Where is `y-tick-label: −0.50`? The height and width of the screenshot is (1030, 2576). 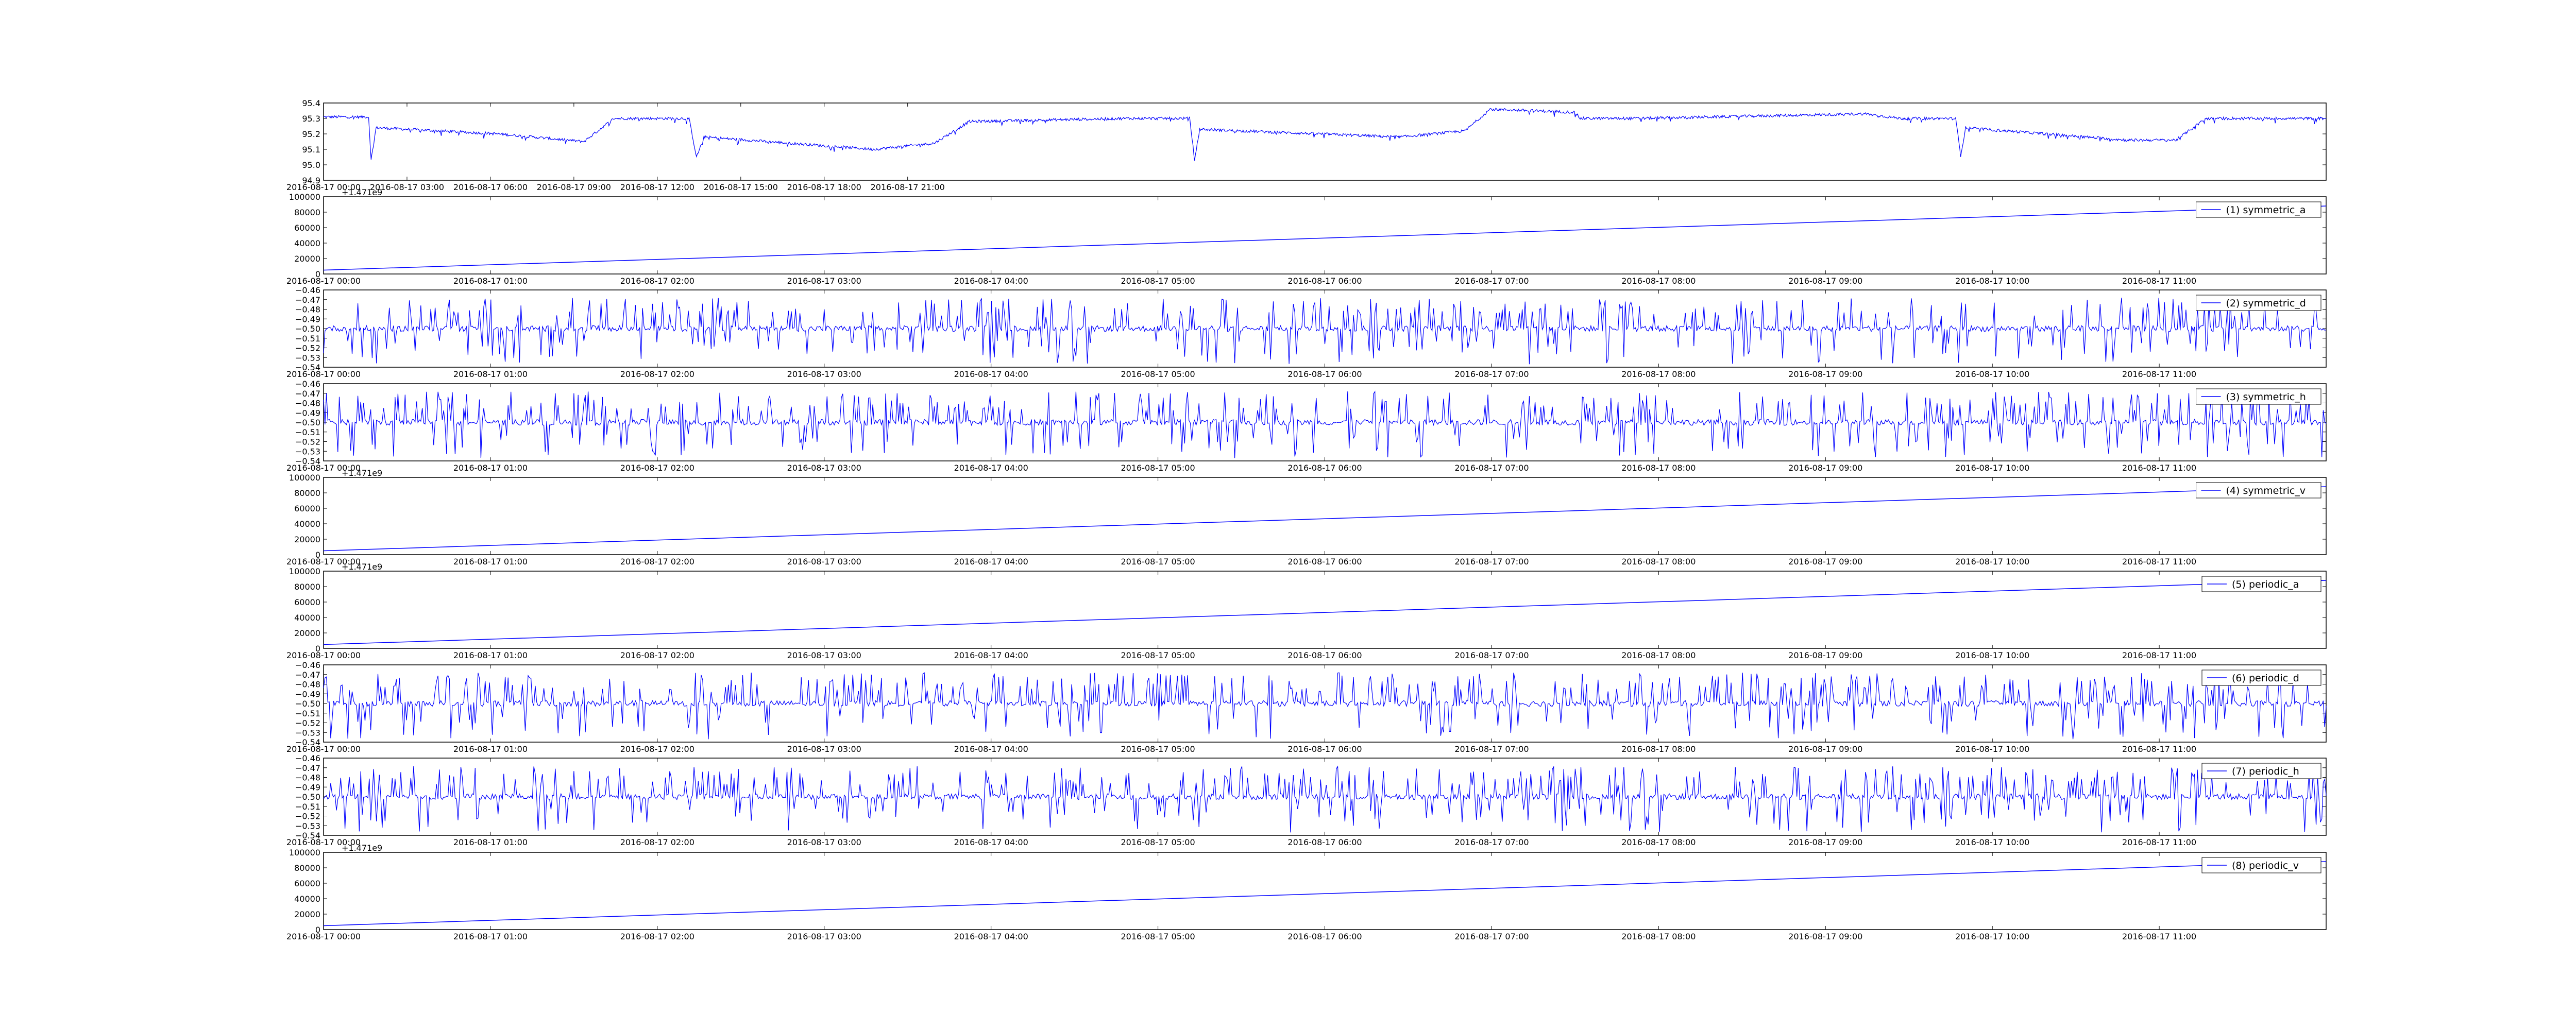 y-tick-label: −0.50 is located at coordinates (307, 797).